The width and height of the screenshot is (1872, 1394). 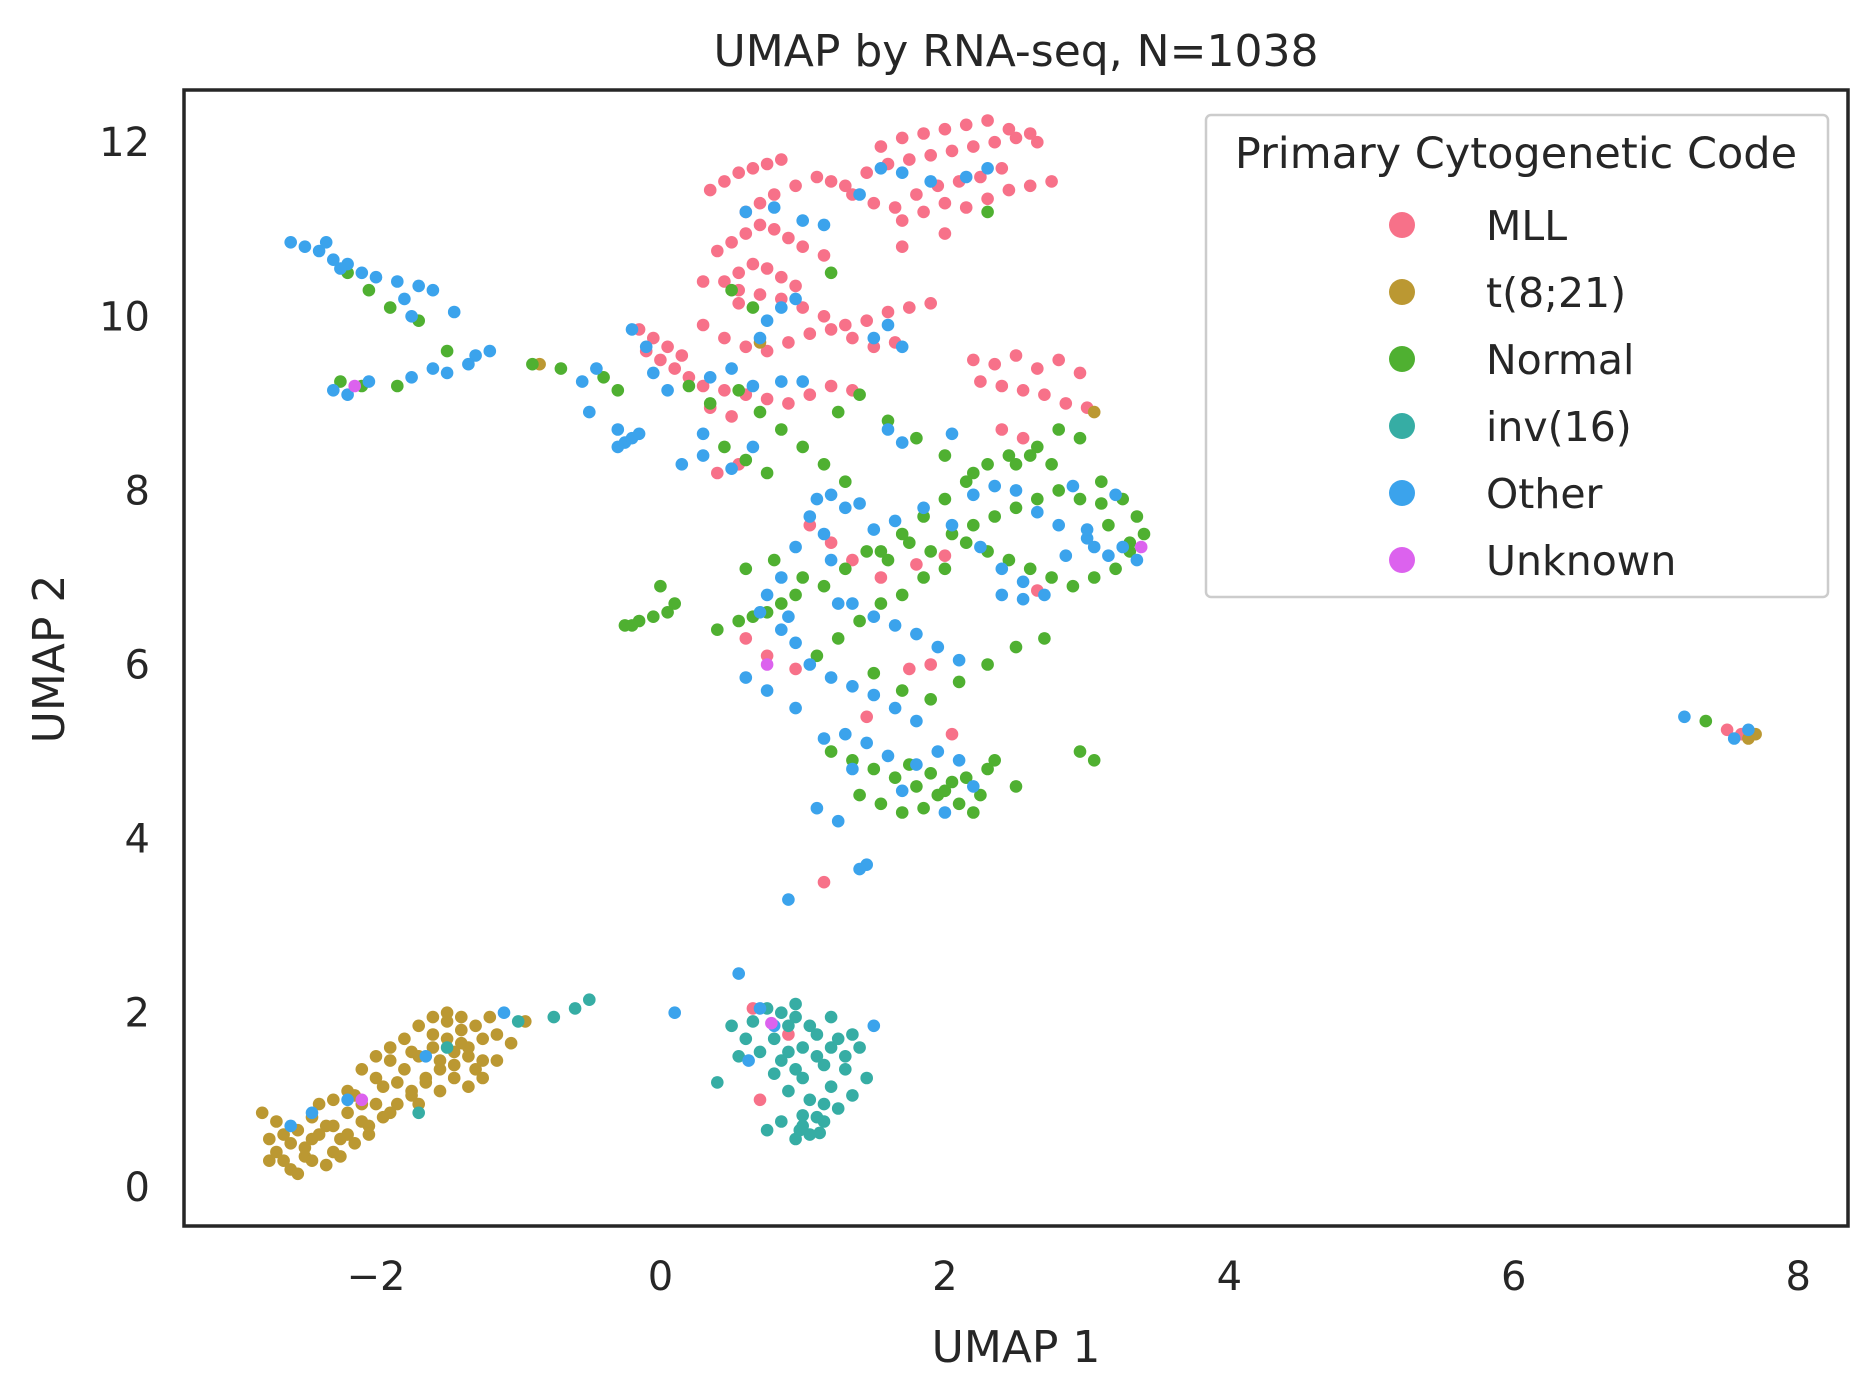 What do you see at coordinates (1016, 51) in the screenshot?
I see `chart-title: UMAP by RNA-seq, N=1038` at bounding box center [1016, 51].